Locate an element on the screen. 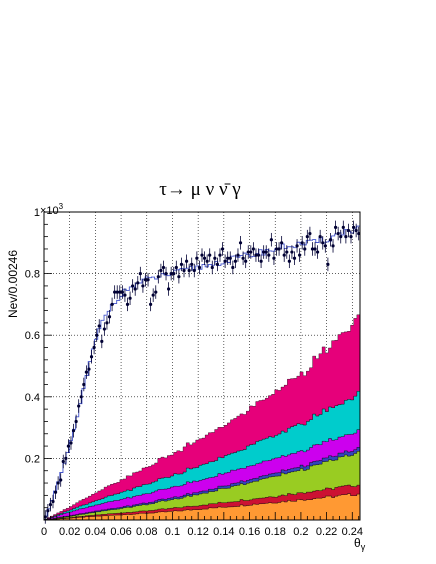 The image size is (436, 564). x-tick-label: 0.06 is located at coordinates (120, 532).